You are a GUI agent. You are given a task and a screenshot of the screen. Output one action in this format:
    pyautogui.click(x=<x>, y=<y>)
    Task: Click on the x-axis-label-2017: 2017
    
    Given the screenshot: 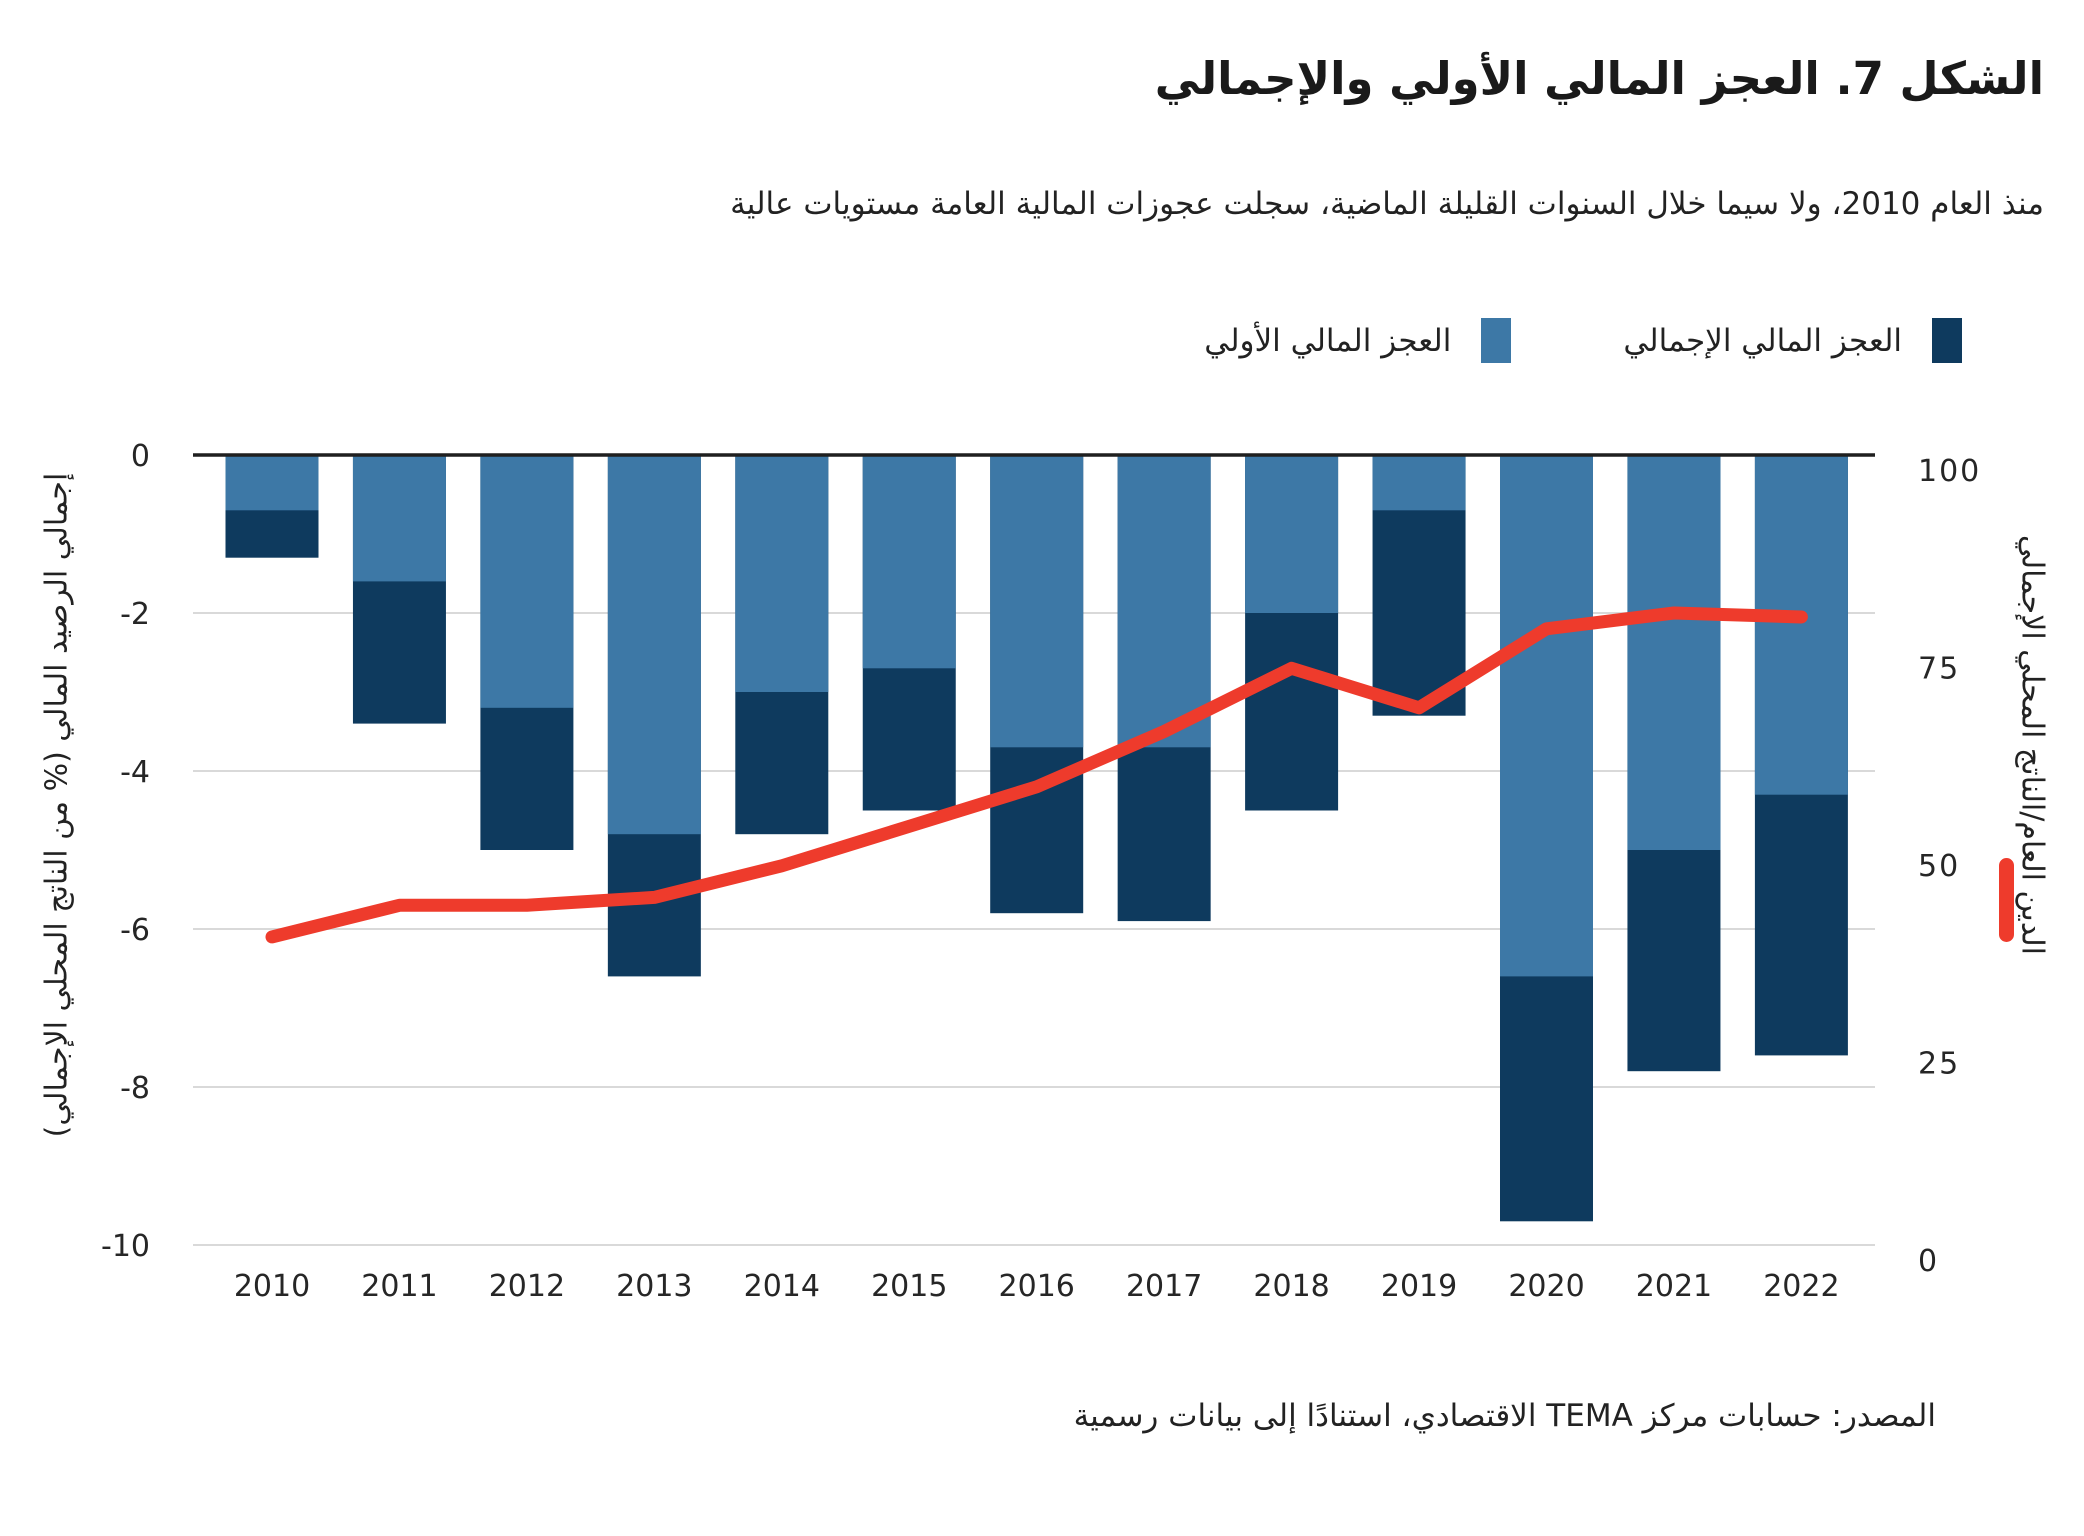 What is the action you would take?
    pyautogui.click(x=1164, y=1286)
    